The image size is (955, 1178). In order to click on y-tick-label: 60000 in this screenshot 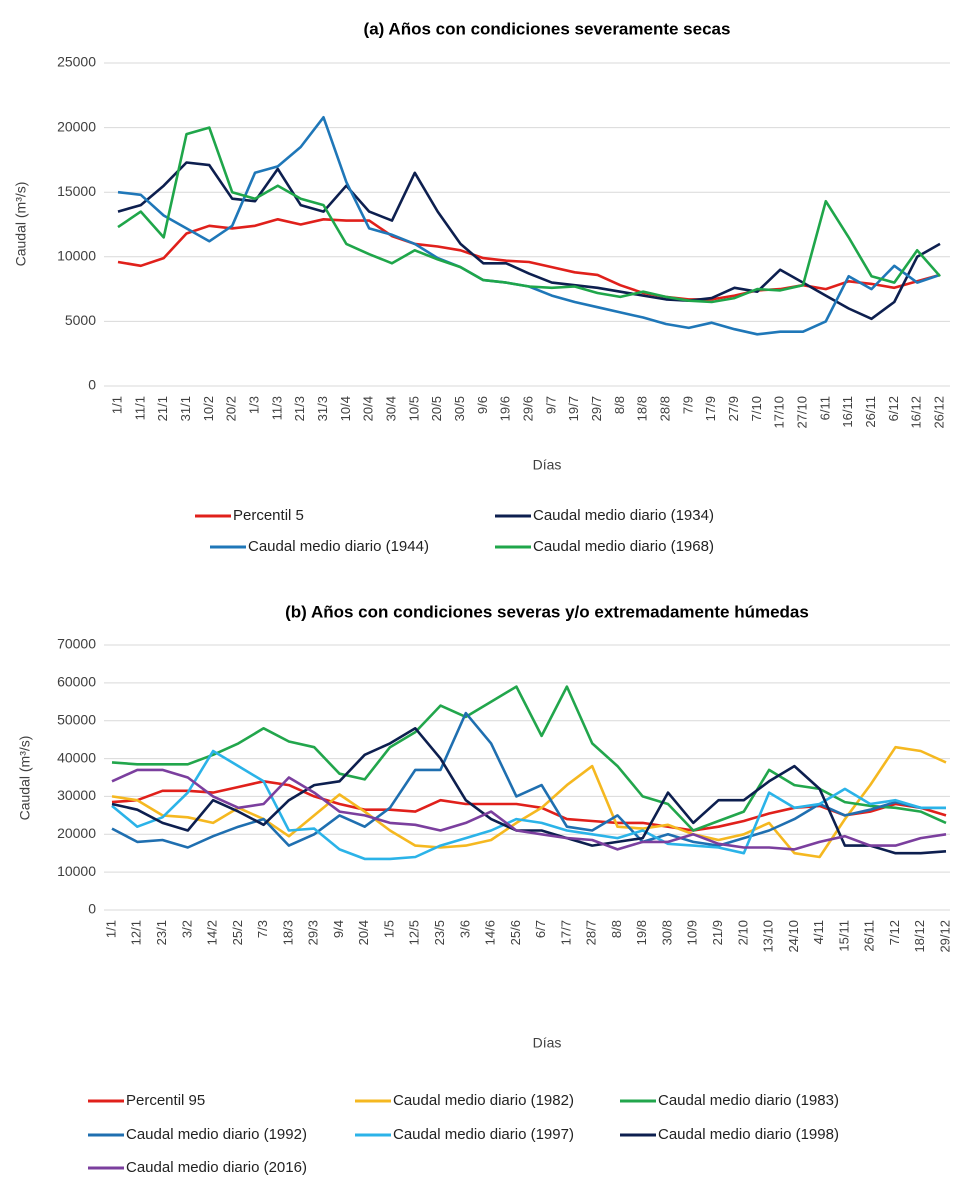, I will do `click(76, 682)`.